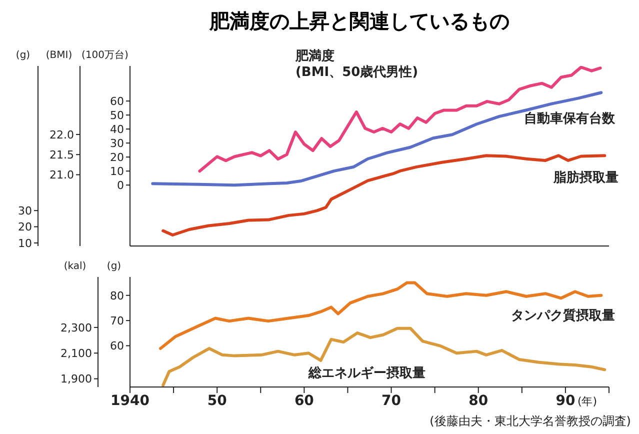  Describe the element at coordinates (117, 295) in the screenshot. I see `y-tick-label: 80` at that location.